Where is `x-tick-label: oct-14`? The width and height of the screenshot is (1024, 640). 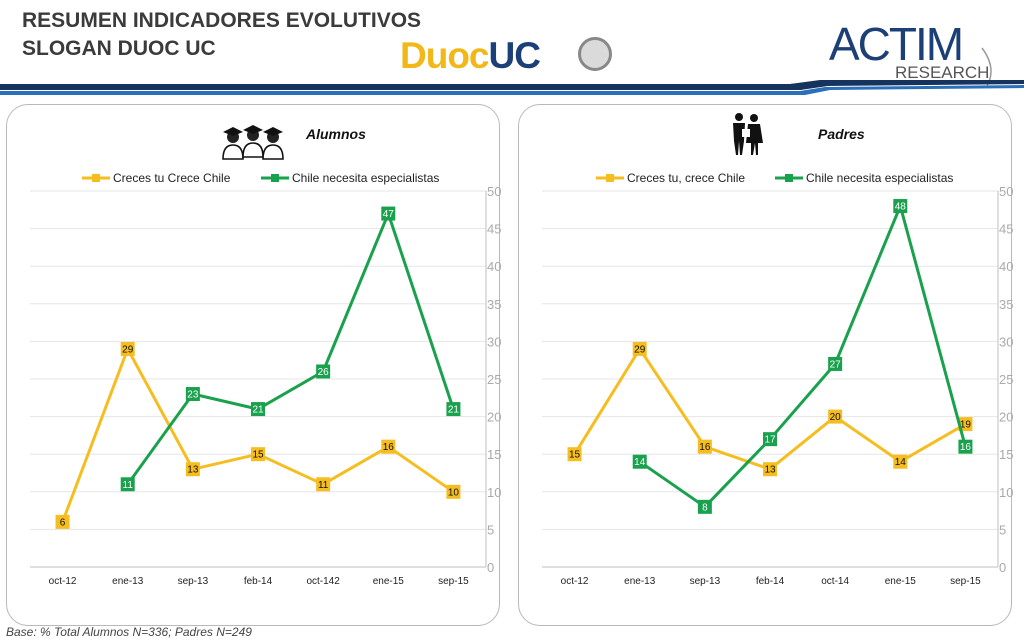 x-tick-label: oct-14 is located at coordinates (835, 581).